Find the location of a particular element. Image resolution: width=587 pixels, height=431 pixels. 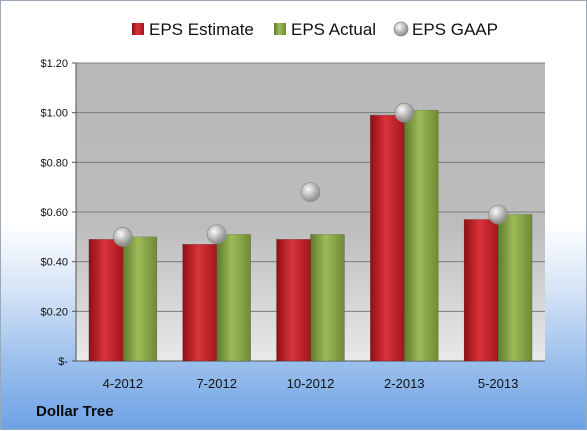

legend-label: EPS Actual is located at coordinates (333, 29).